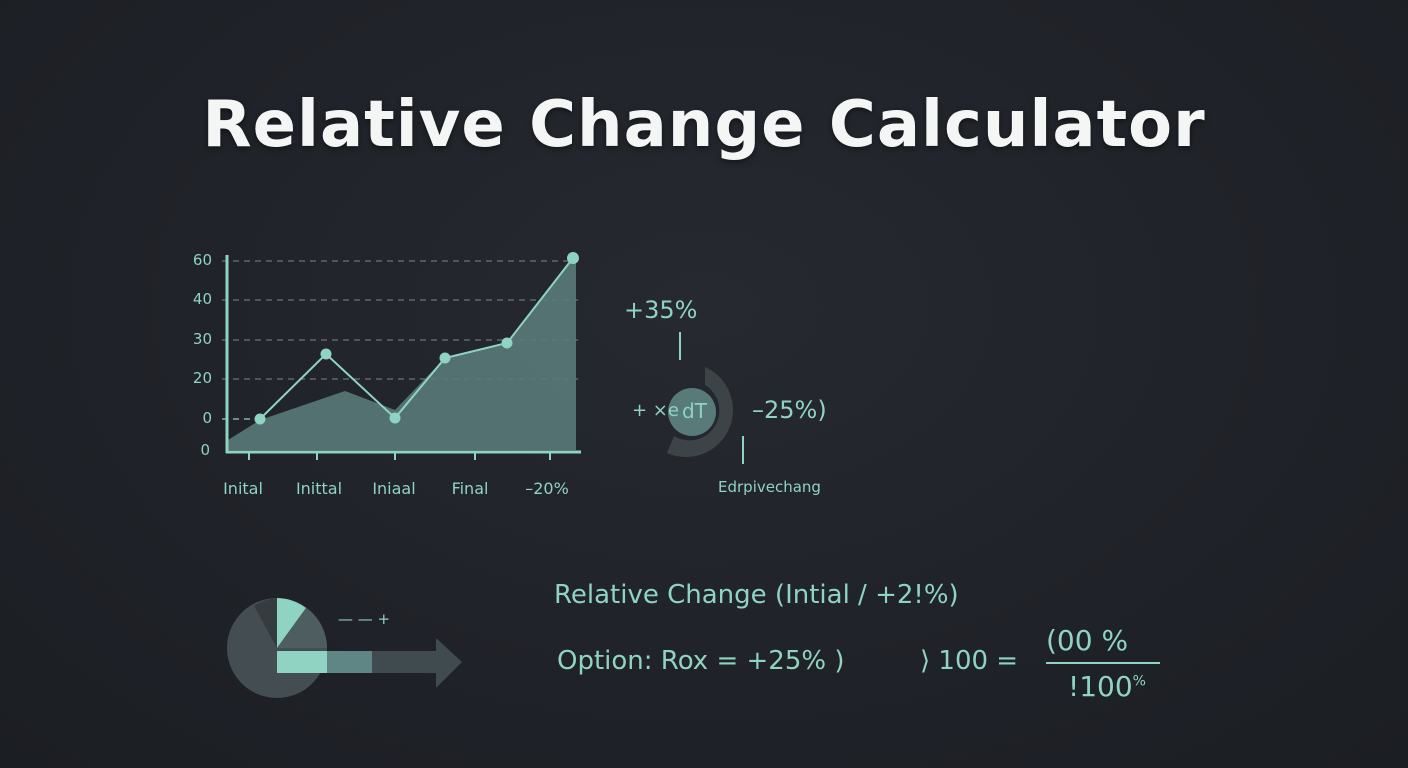 The image size is (1408, 768). I want to click on fraction-denominator: !100%, so click(1107, 686).